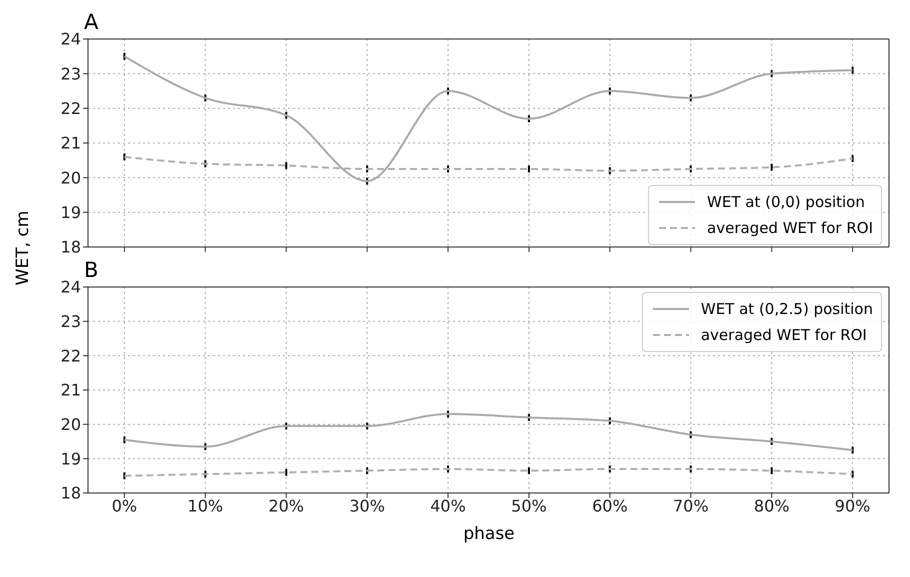  I want to click on y-axis-title: WET, cm, so click(23, 249).